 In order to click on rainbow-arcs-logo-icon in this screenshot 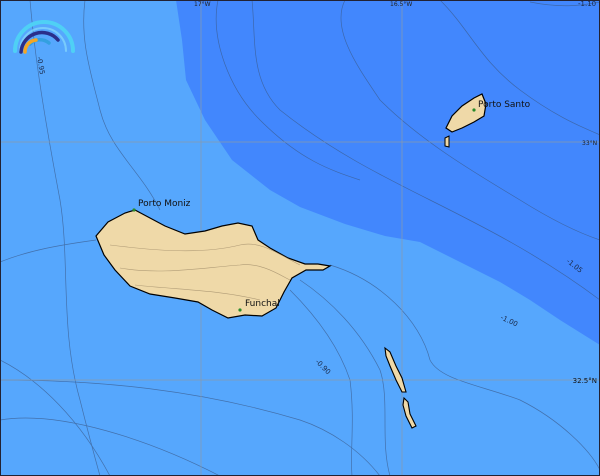, I will do `click(44, 37)`.